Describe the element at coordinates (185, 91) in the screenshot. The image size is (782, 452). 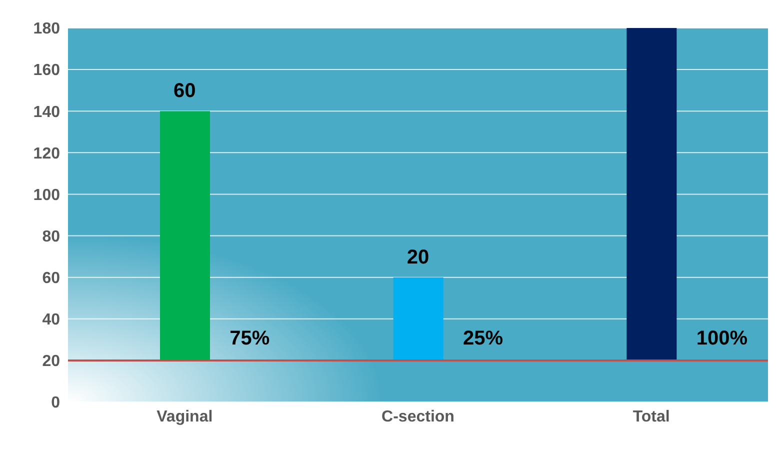
I see `annotation: 60` at that location.